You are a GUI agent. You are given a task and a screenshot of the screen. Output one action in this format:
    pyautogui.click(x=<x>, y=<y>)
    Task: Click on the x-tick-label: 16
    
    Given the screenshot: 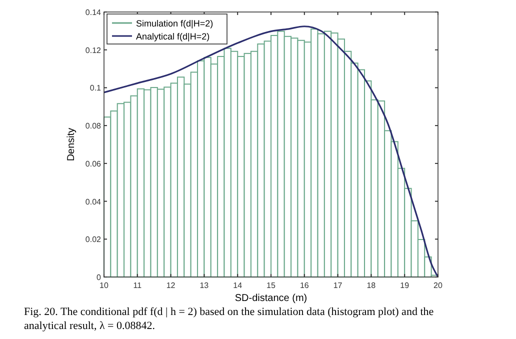 What is the action you would take?
    pyautogui.click(x=305, y=285)
    